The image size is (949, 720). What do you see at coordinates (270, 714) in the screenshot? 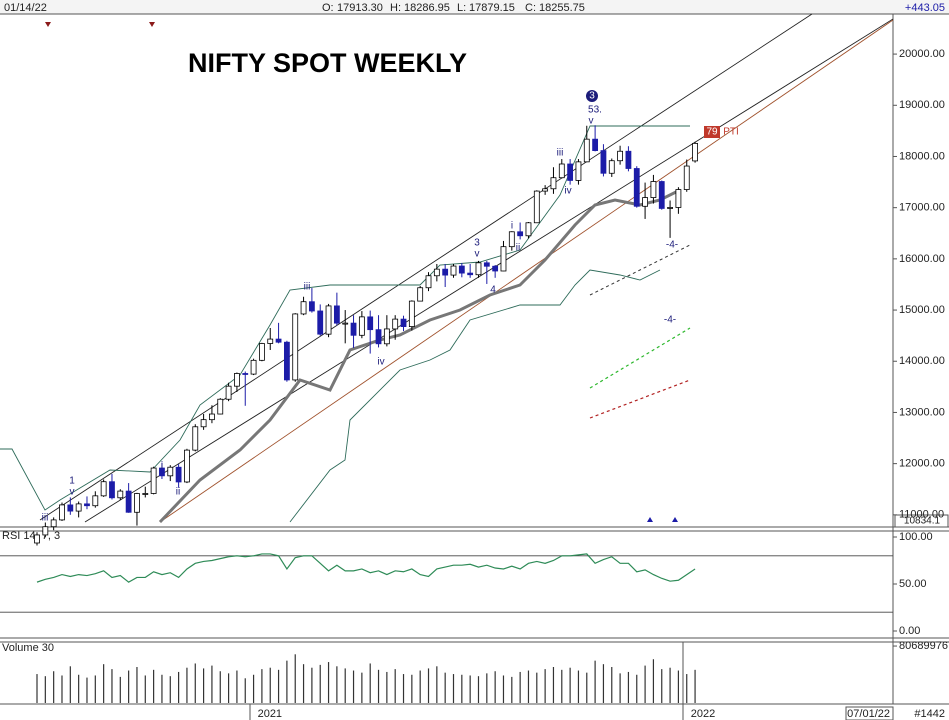
I see `x-tick-label: 2021` at bounding box center [270, 714].